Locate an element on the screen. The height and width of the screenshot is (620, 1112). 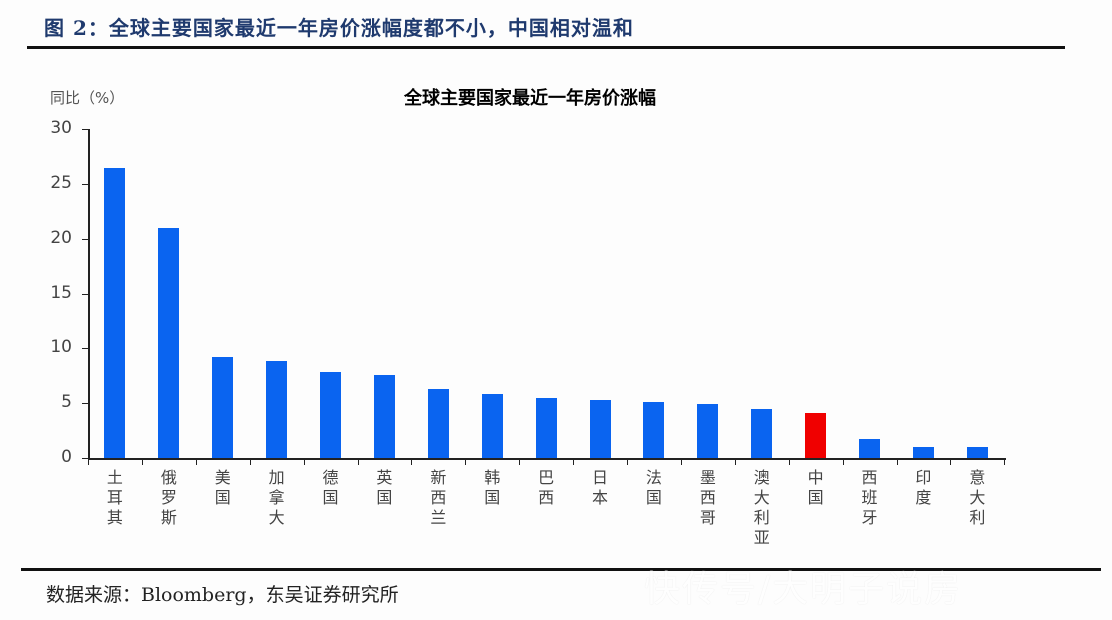
x-tick-label: 美国 is located at coordinates (222, 487).